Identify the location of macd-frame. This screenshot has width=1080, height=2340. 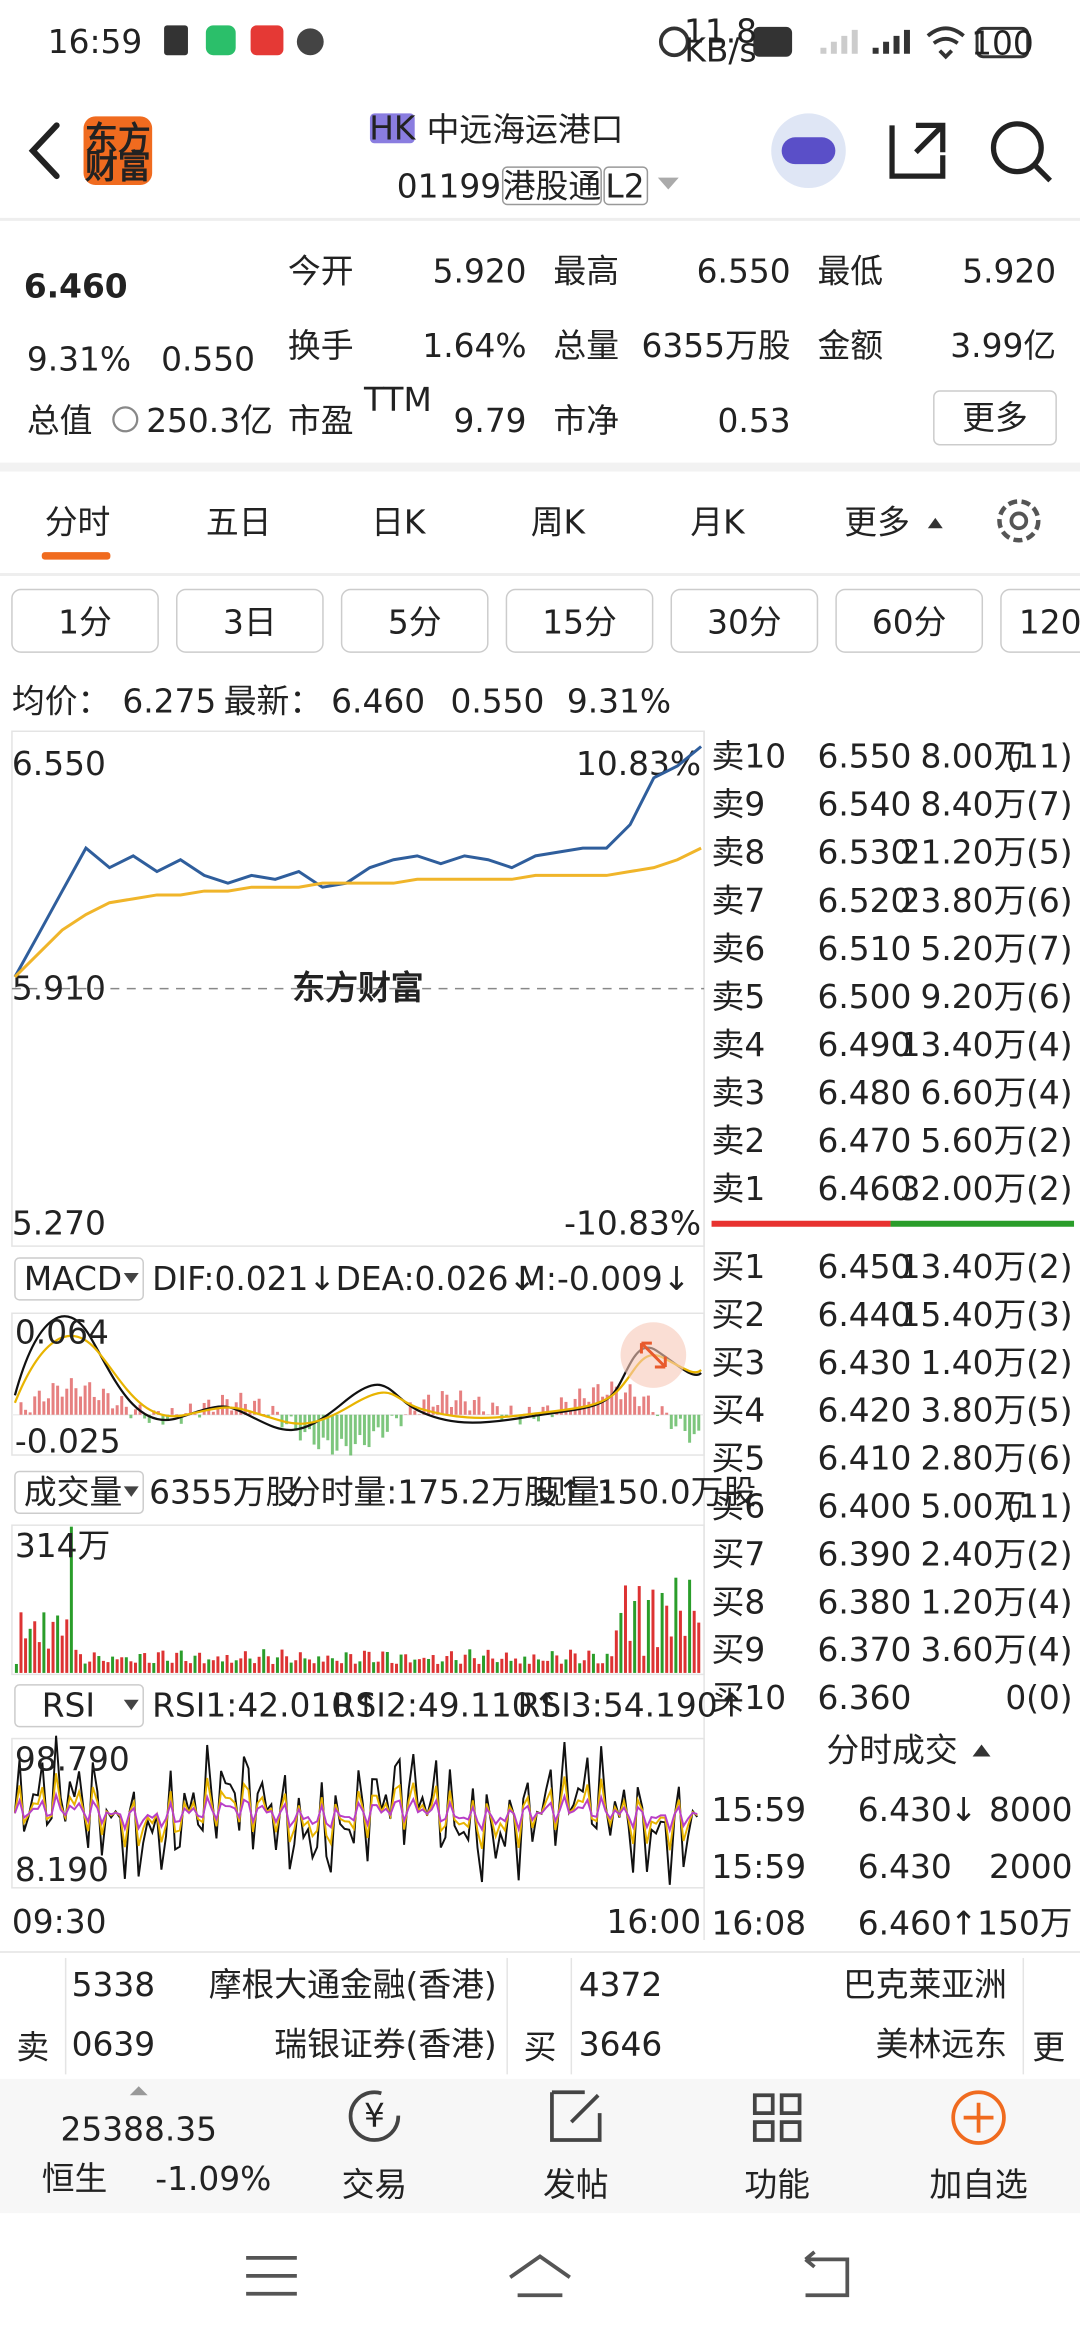
(358, 1384).